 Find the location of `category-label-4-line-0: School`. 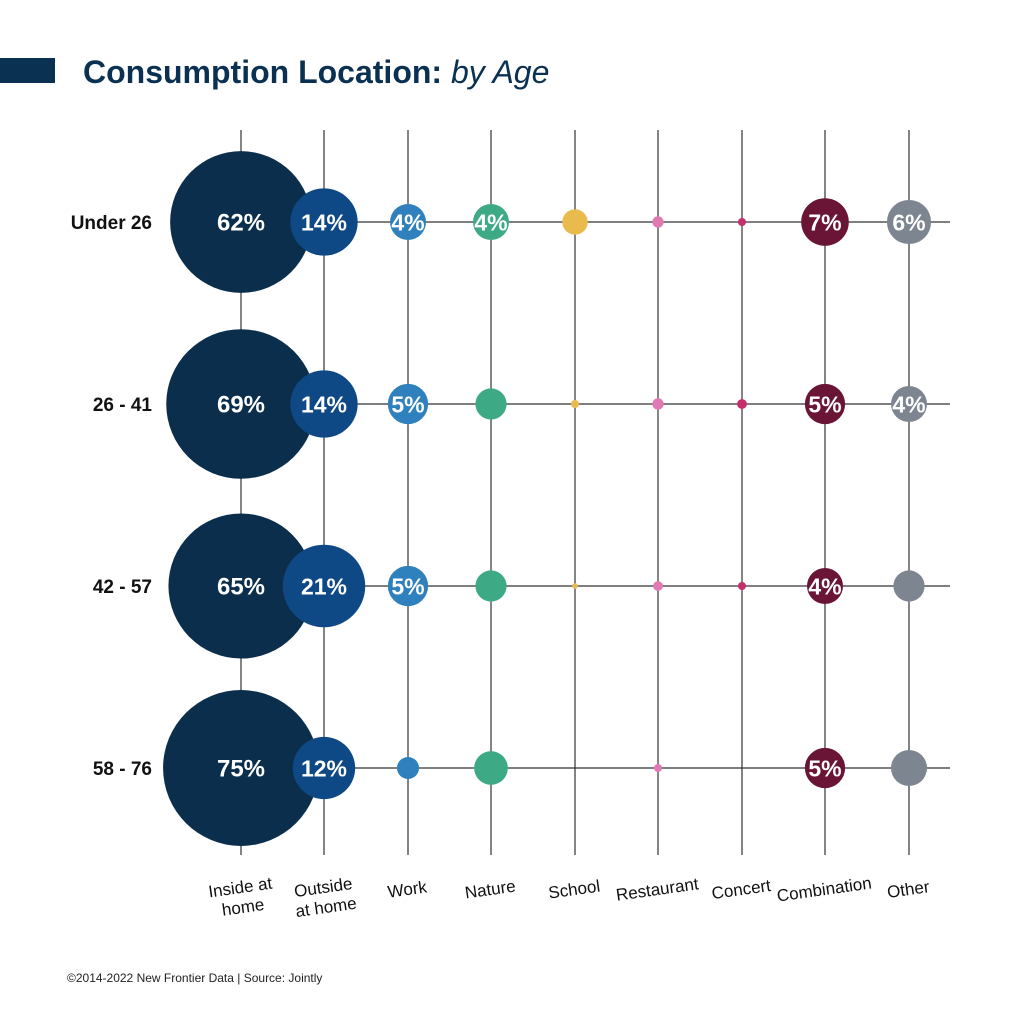

category-label-4-line-0: School is located at coordinates (574, 890).